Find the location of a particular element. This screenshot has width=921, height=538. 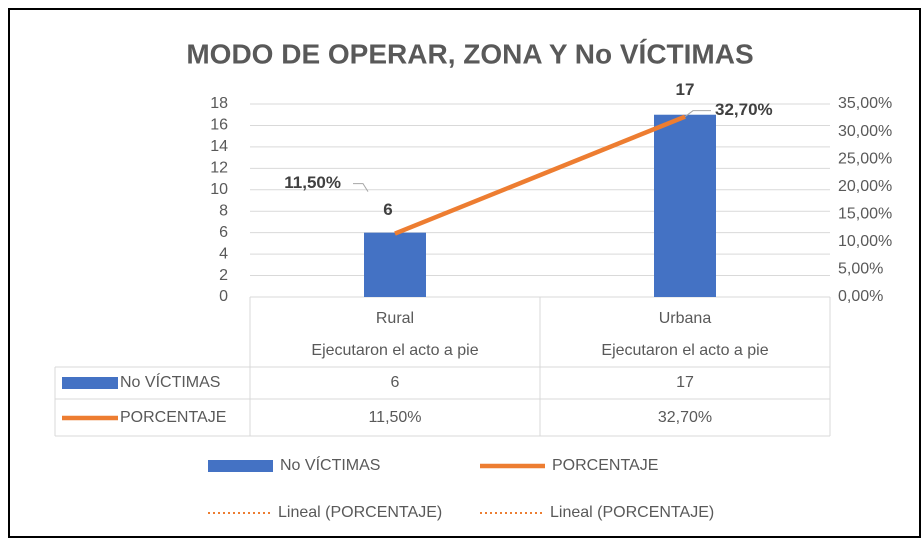

y2-tick-label: 30,00% is located at coordinates (865, 131).